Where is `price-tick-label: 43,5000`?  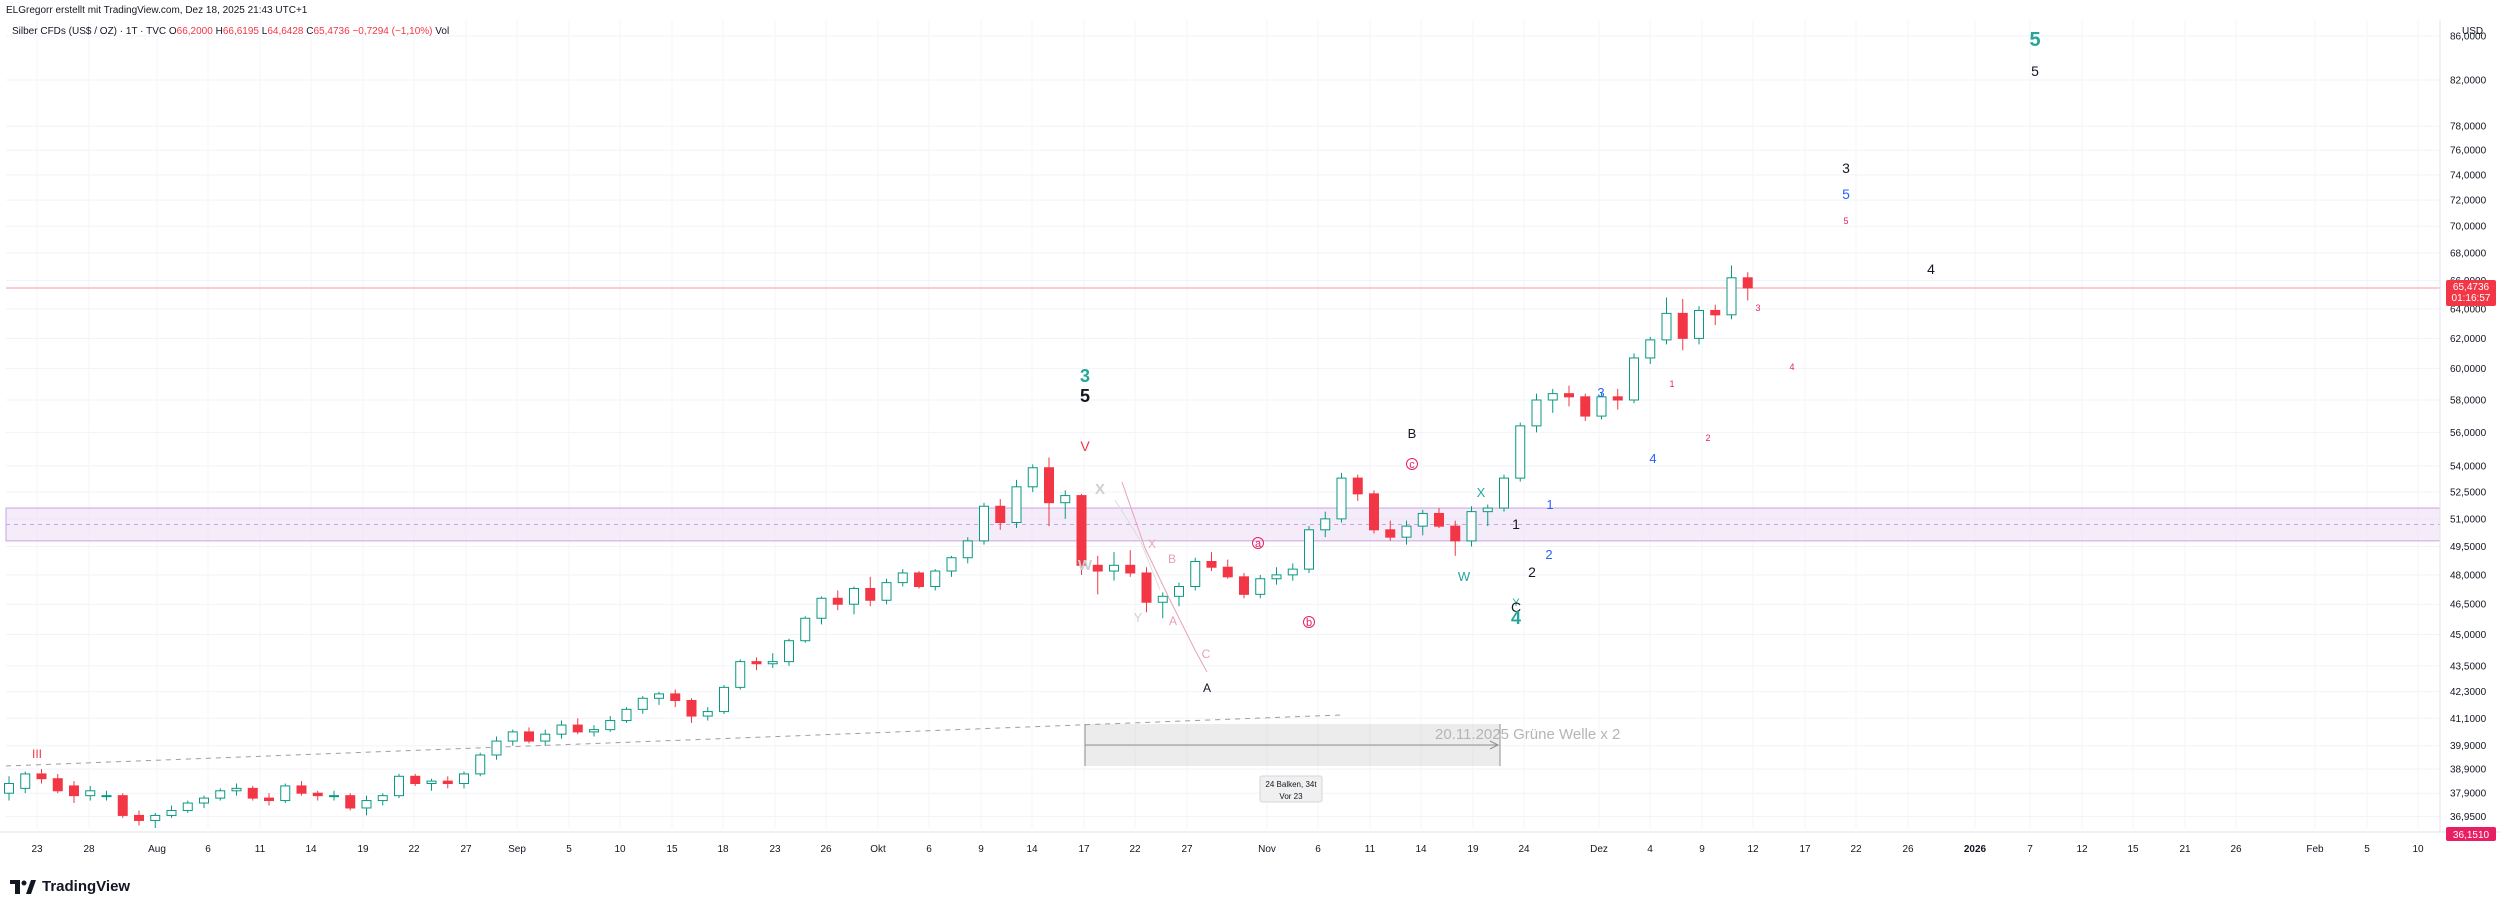
price-tick-label: 43,5000 is located at coordinates (2468, 666).